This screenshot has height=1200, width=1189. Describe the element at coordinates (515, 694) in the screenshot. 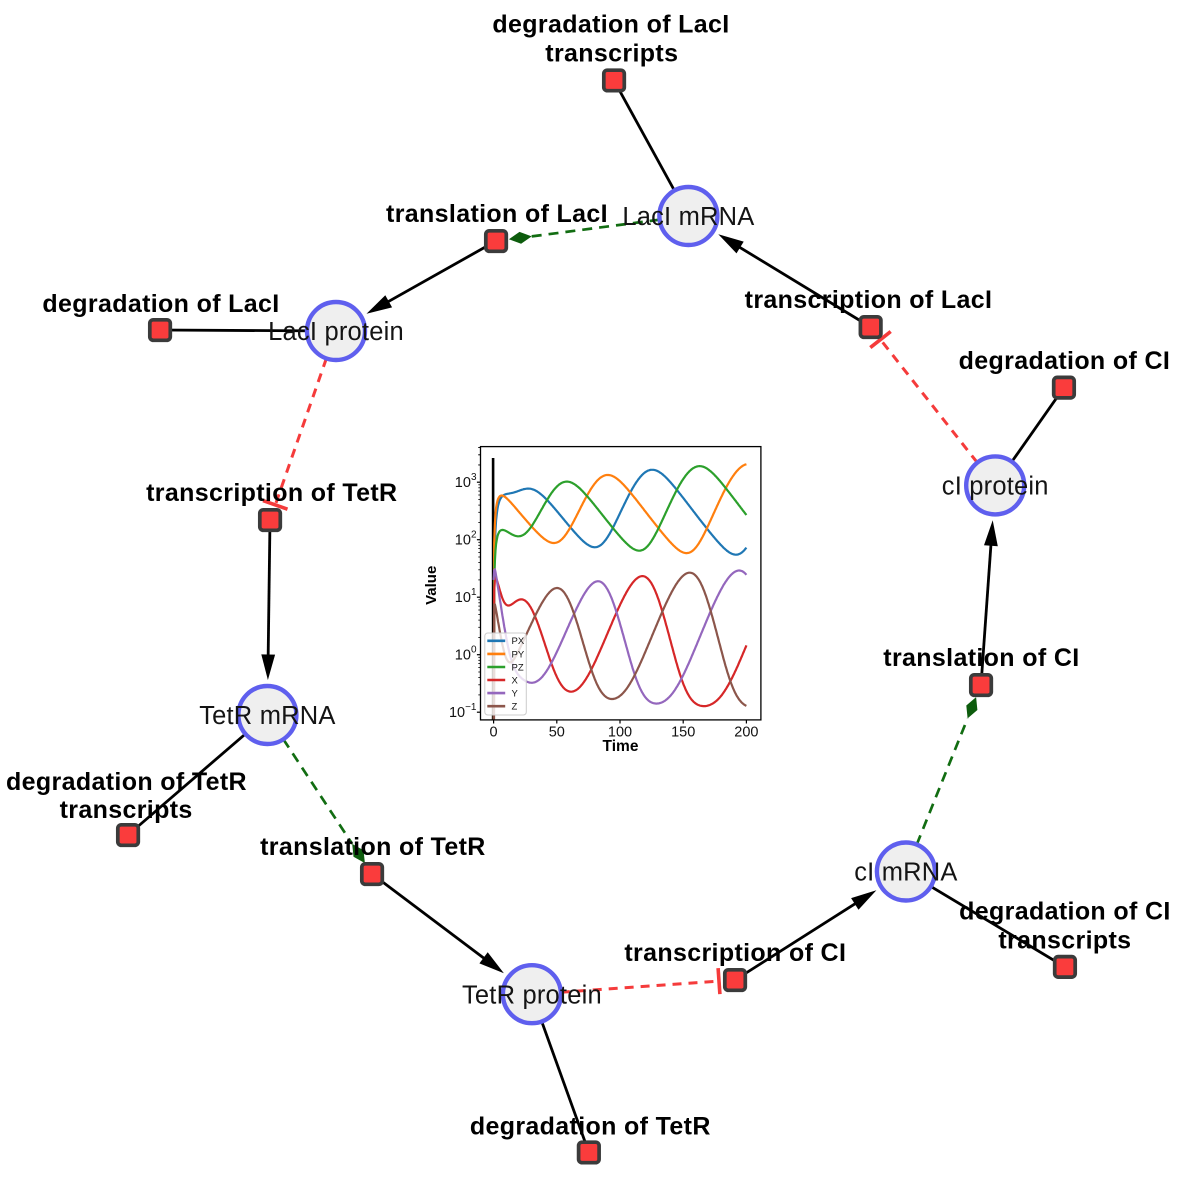

I see `svg-text: Y` at that location.